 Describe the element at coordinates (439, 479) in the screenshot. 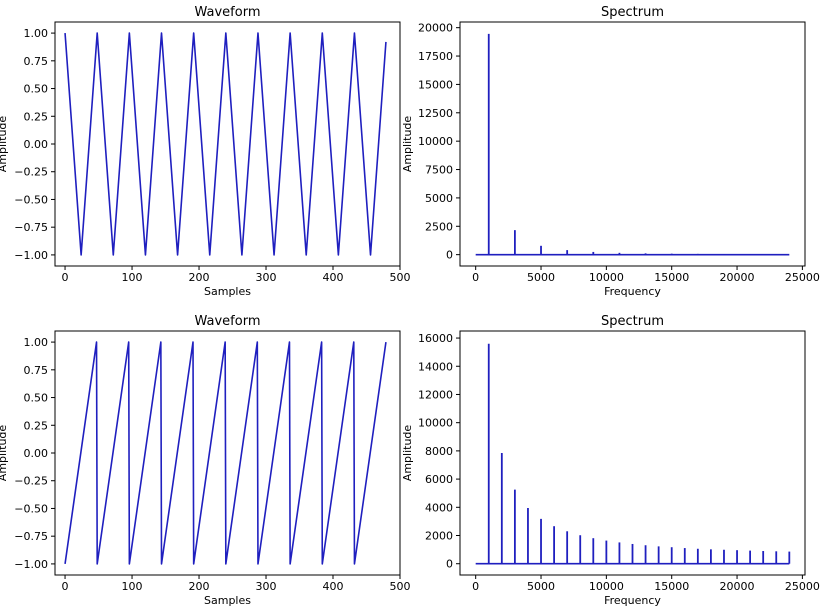

I see `y-tick-label: 6000` at that location.